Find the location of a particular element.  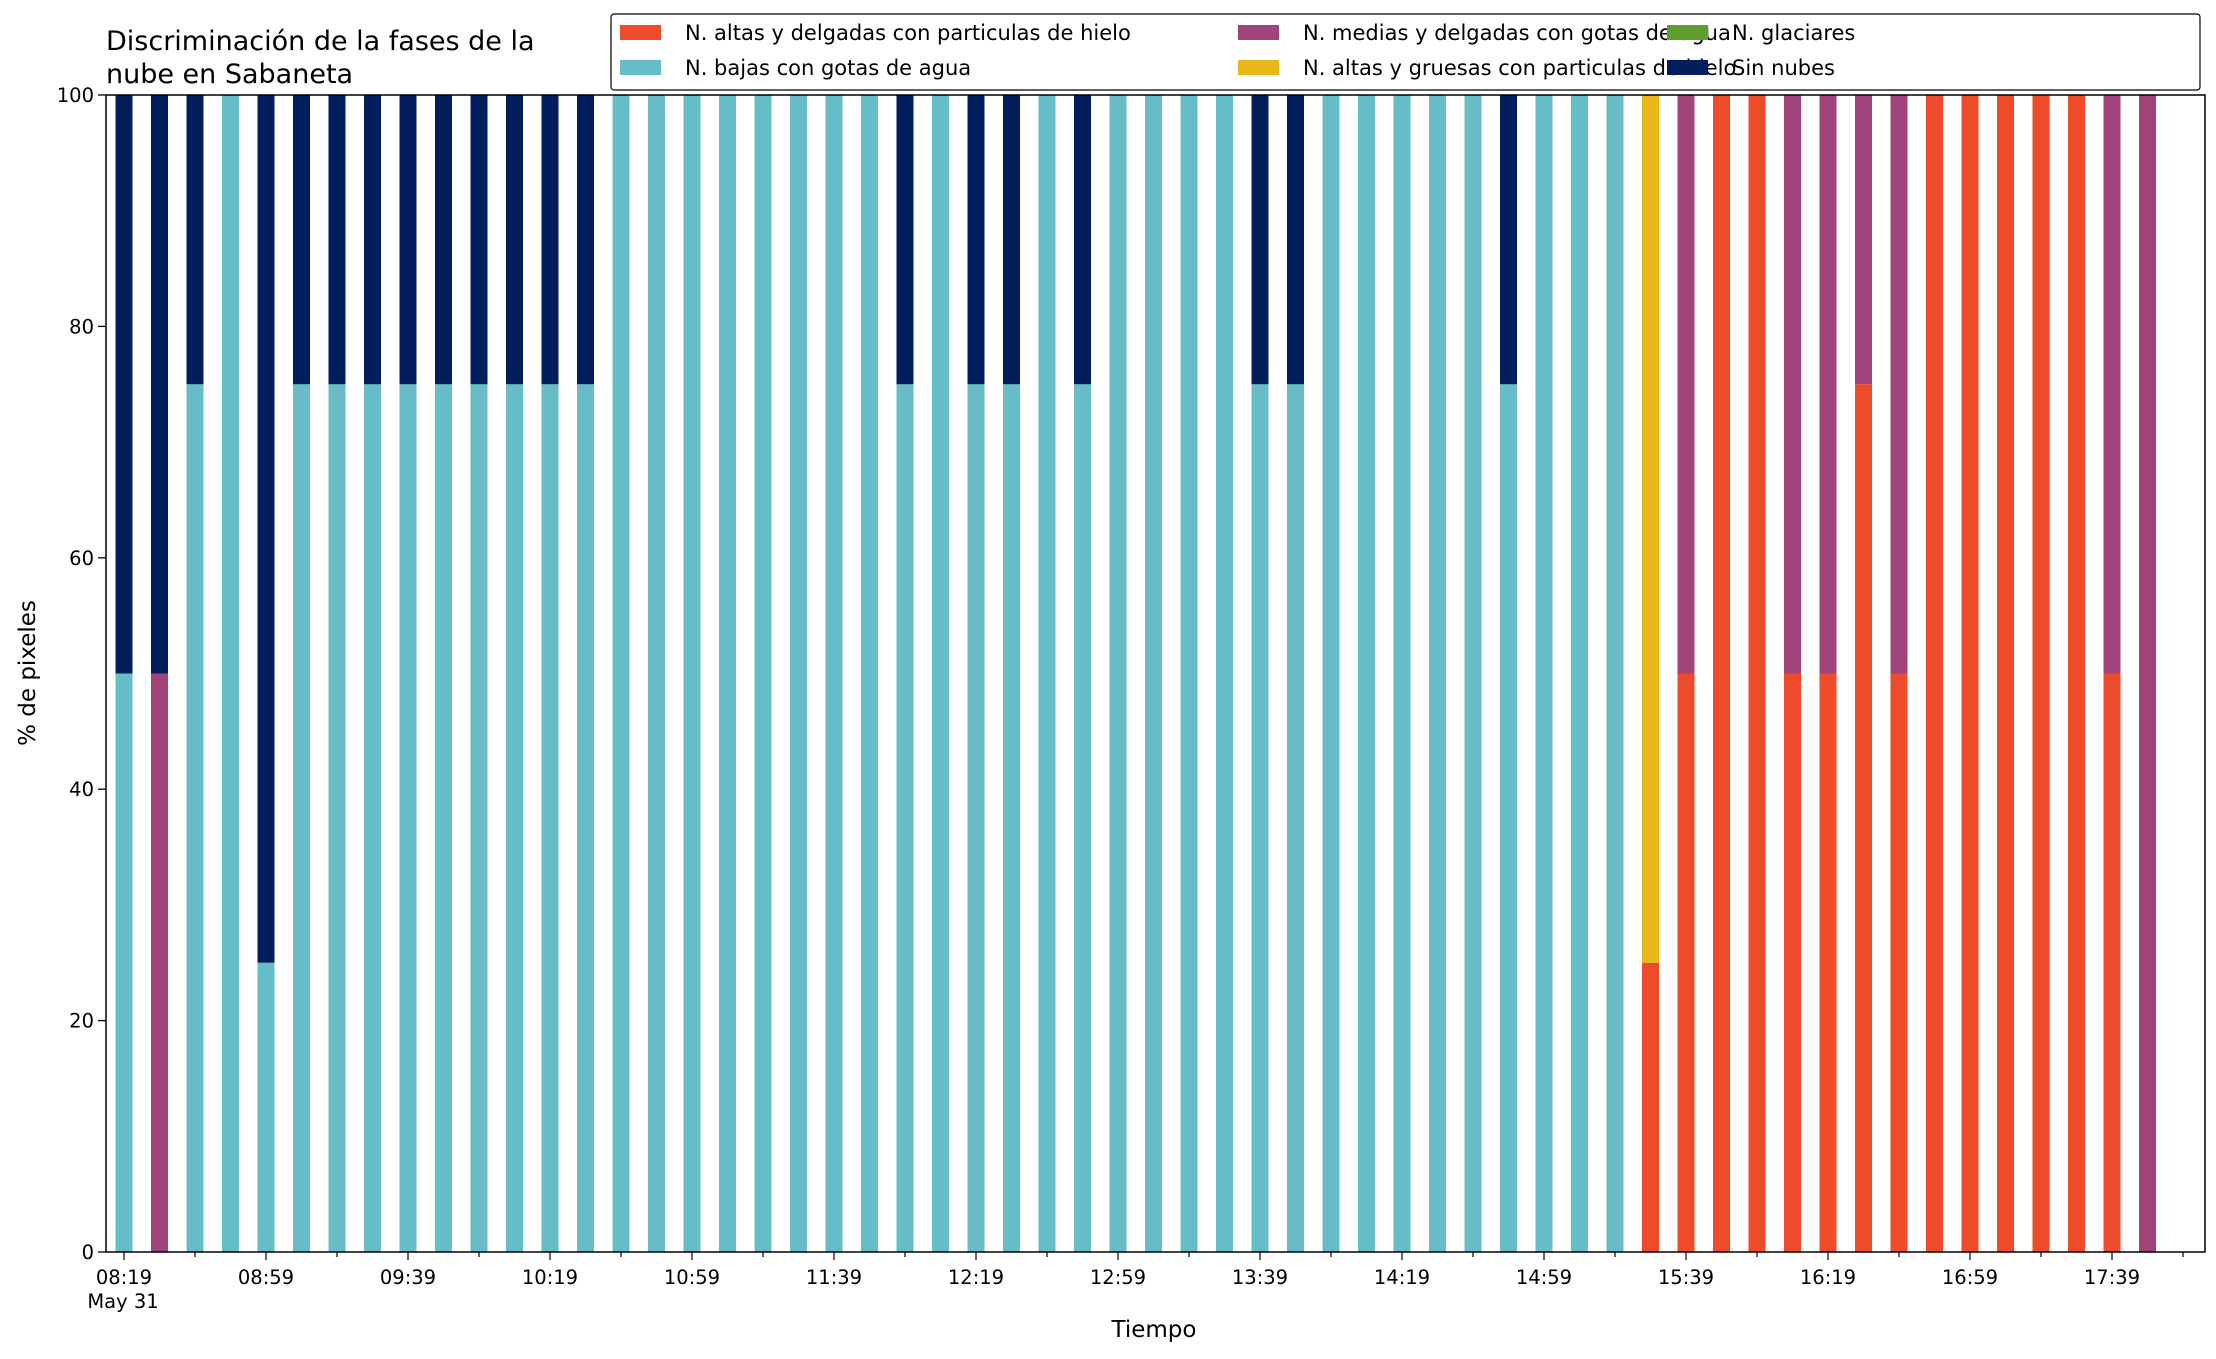

bar-segment-1419-s2 is located at coordinates (1402, 673).